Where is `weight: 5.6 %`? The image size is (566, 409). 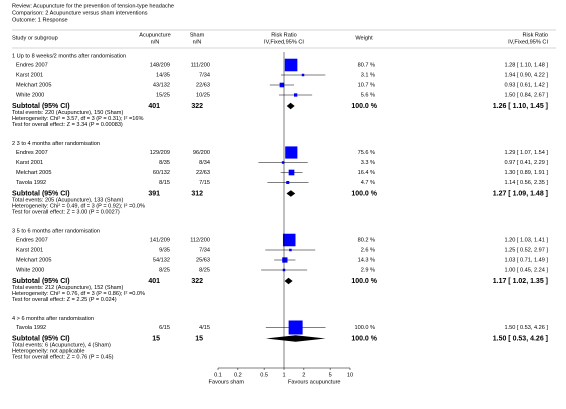
weight: 5.6 % is located at coordinates (368, 95).